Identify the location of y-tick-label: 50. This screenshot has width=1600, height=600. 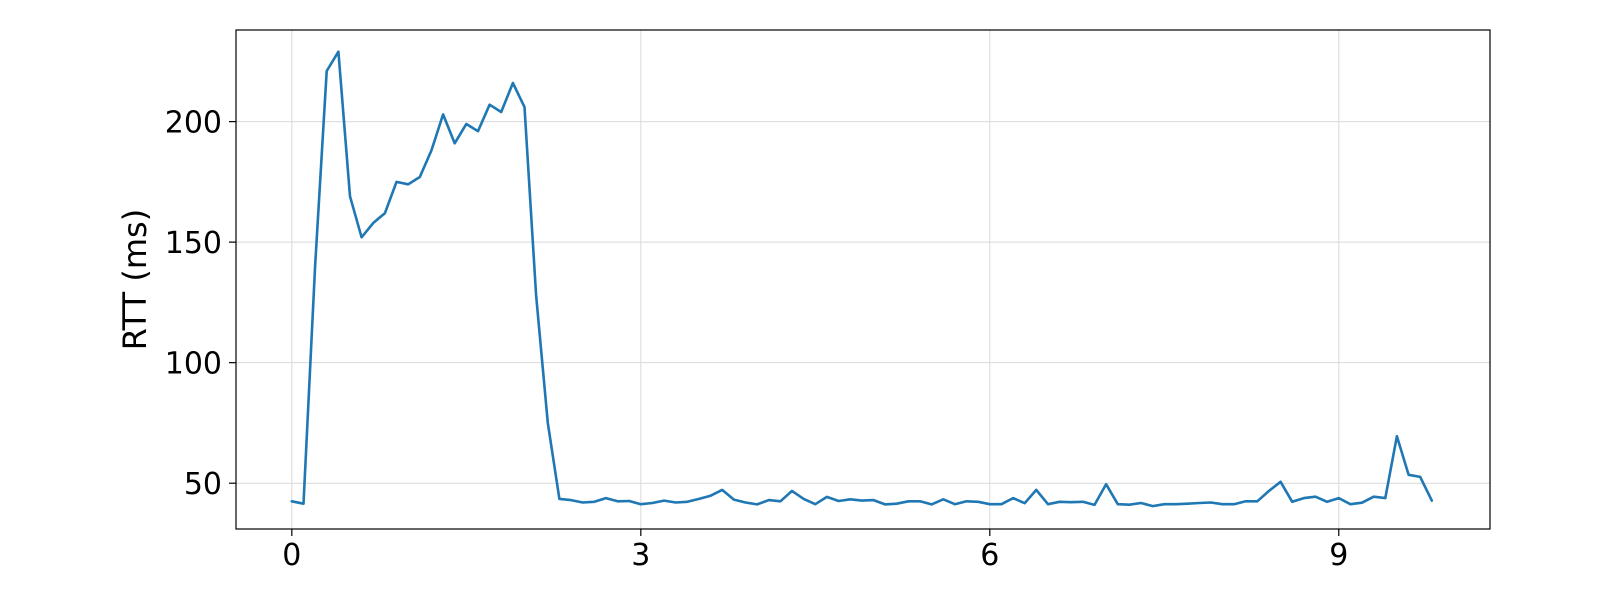
(203, 484).